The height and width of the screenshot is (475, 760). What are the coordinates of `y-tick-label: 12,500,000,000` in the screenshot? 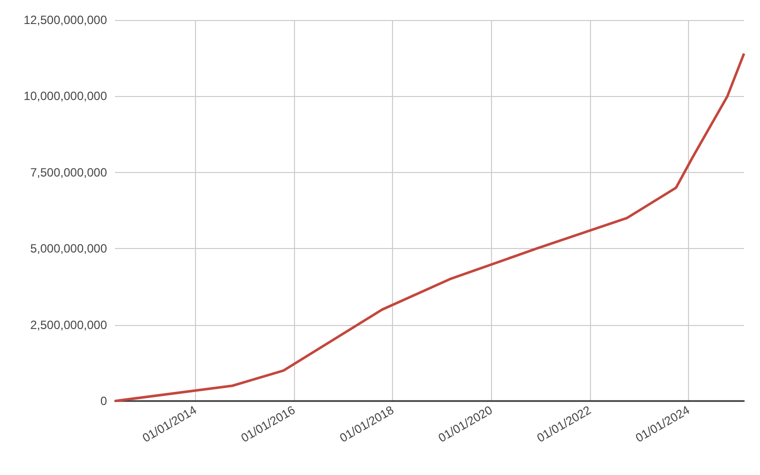 It's located at (66, 20).